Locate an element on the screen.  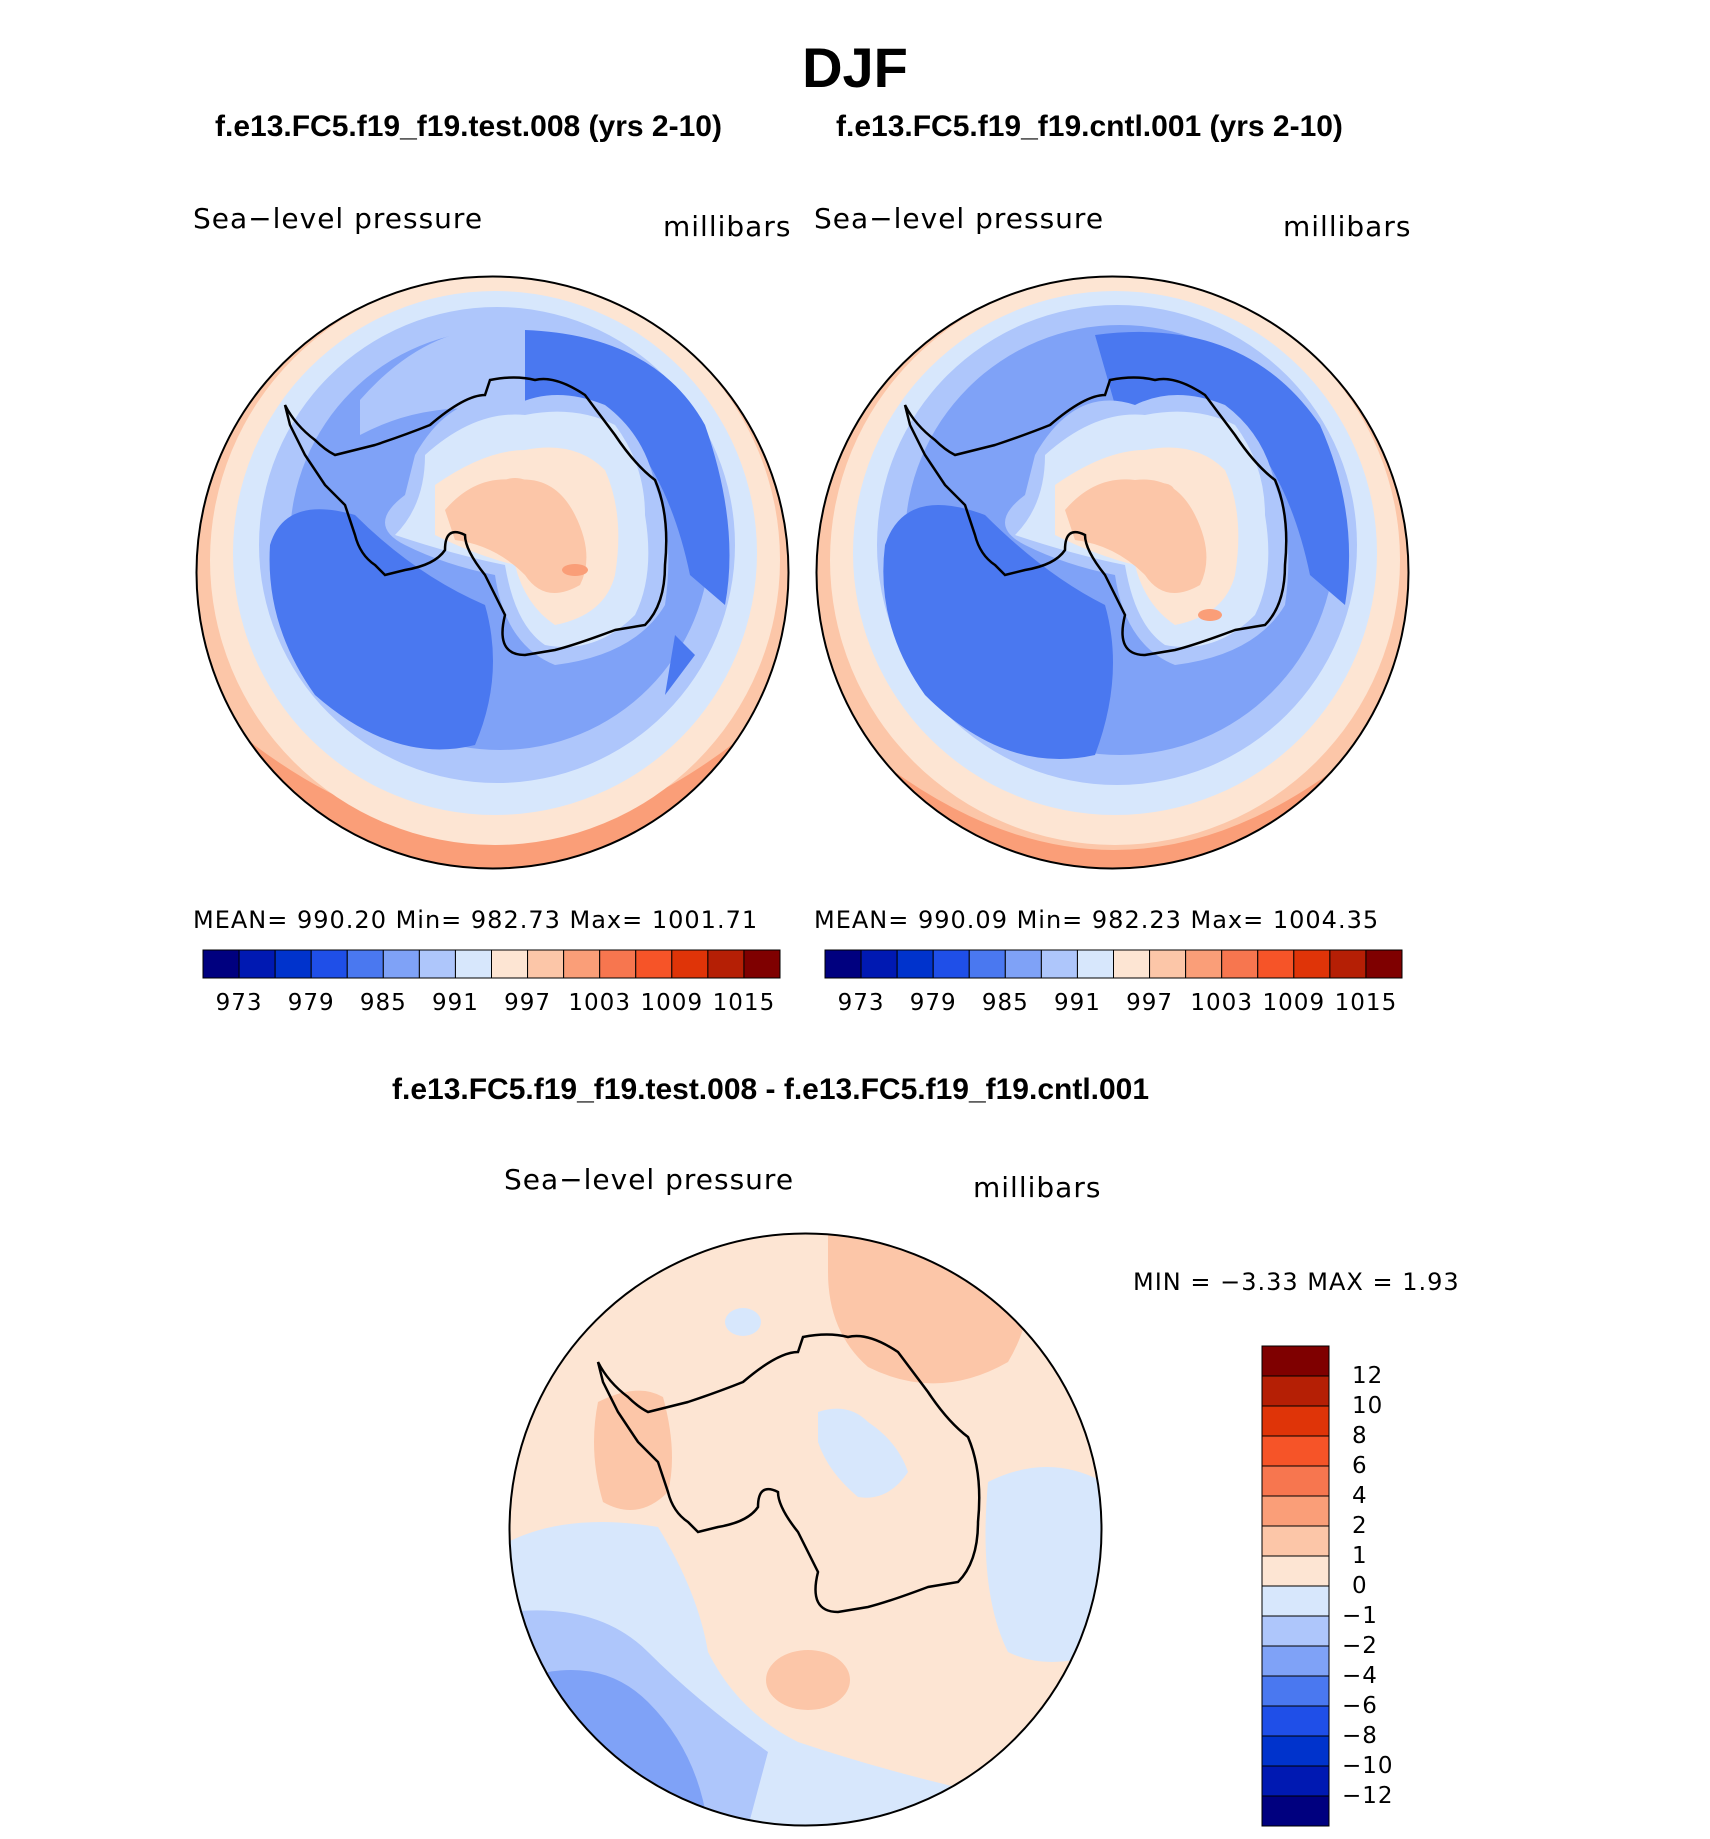
panel1-stats: MEAN= 990.20 Min= 982.73 Max= 1001.71 is located at coordinates (476, 920).